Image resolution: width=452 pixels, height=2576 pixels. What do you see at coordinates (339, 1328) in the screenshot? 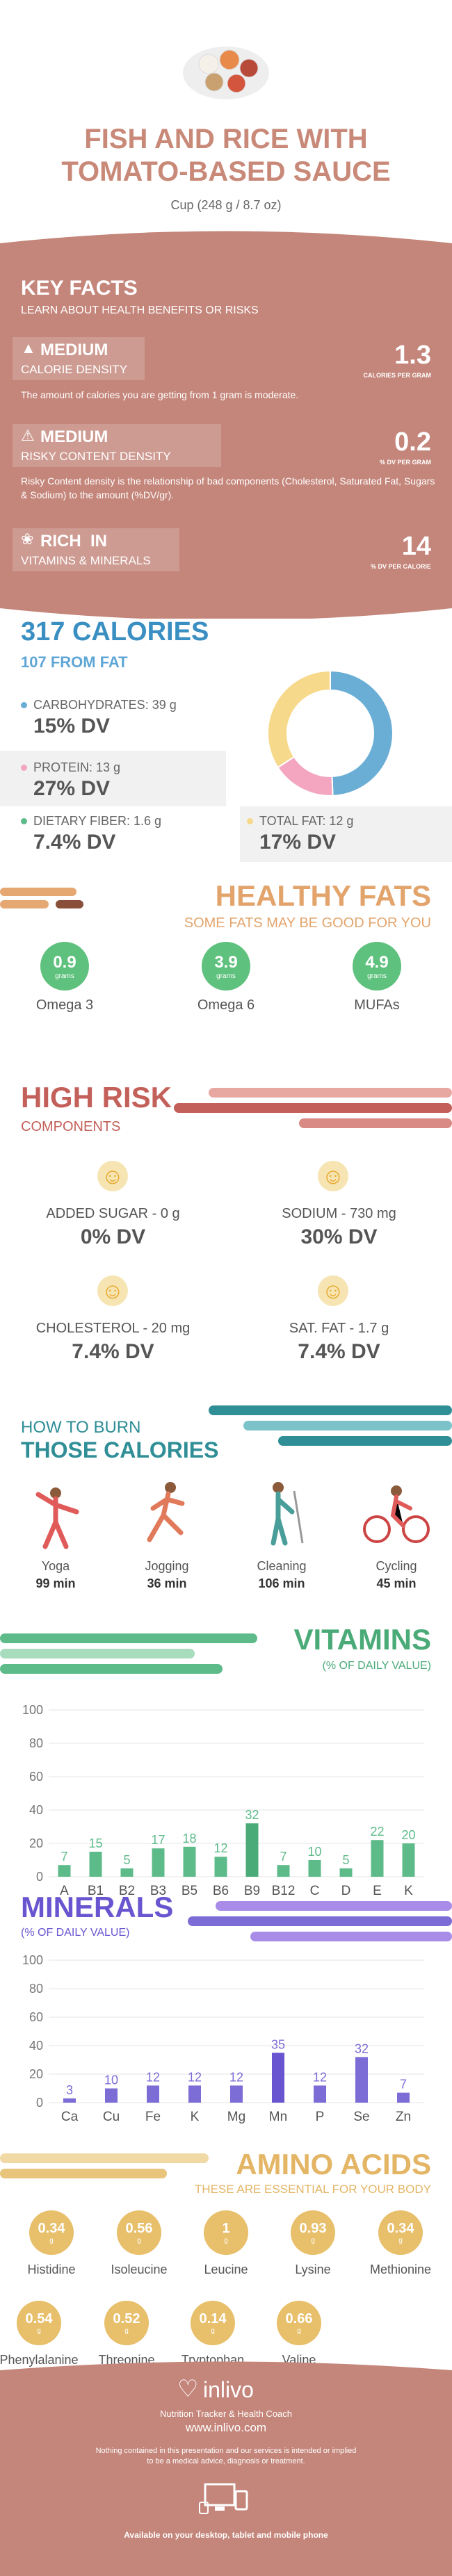
I see `risk-label: SAT. FAT - 1.7 g` at bounding box center [339, 1328].